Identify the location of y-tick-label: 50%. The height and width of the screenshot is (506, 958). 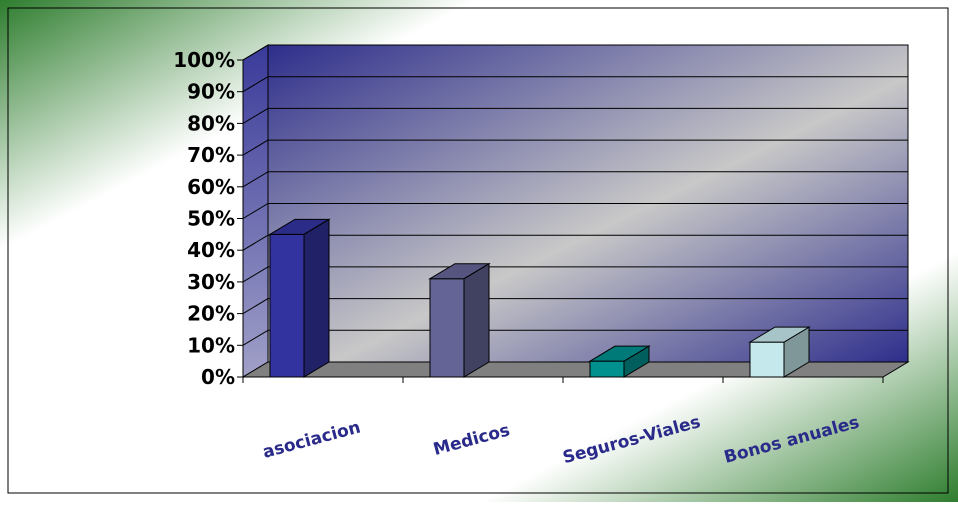
(211, 219).